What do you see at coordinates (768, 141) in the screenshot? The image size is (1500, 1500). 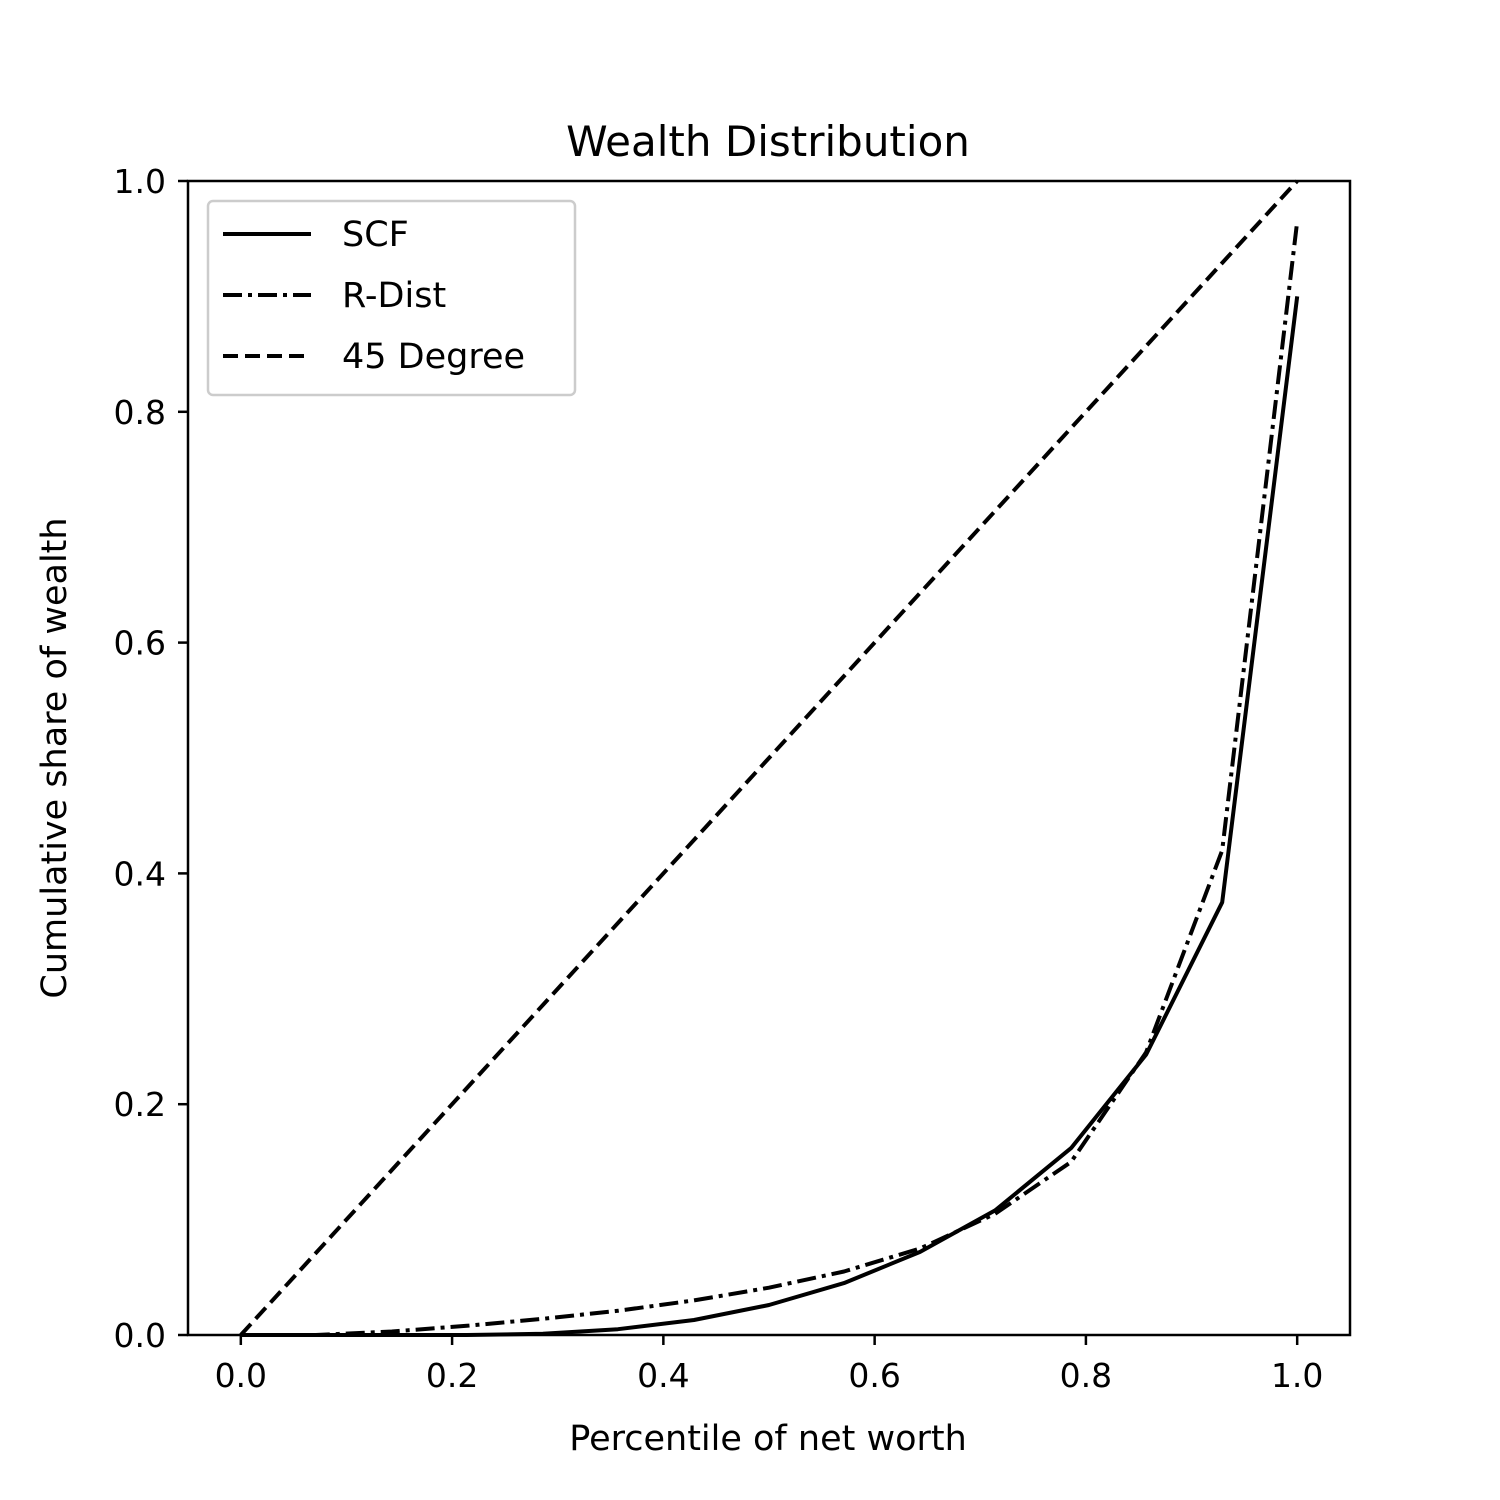 I see `chart-title: Wealth Distribution` at bounding box center [768, 141].